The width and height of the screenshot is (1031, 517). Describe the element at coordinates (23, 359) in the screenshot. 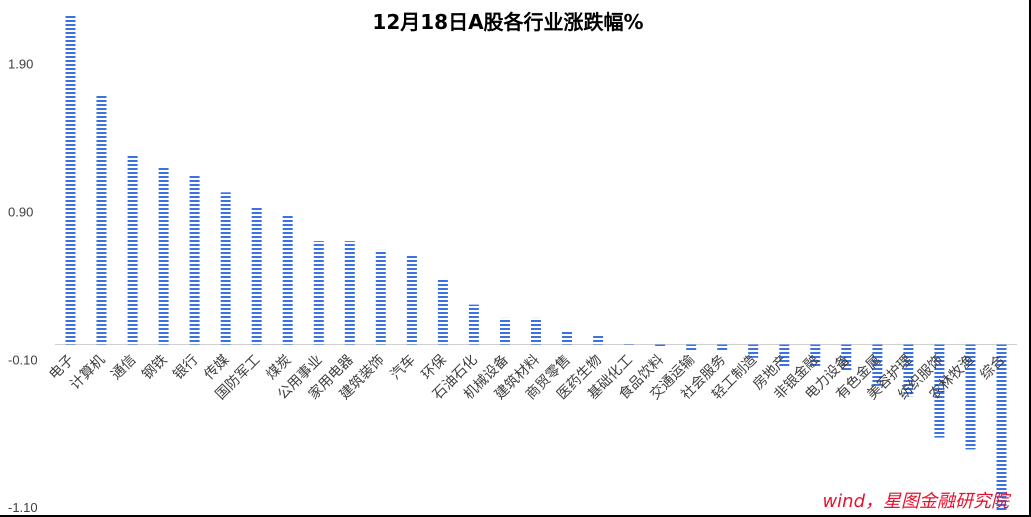

I see `y-tick-label: -0.10` at that location.